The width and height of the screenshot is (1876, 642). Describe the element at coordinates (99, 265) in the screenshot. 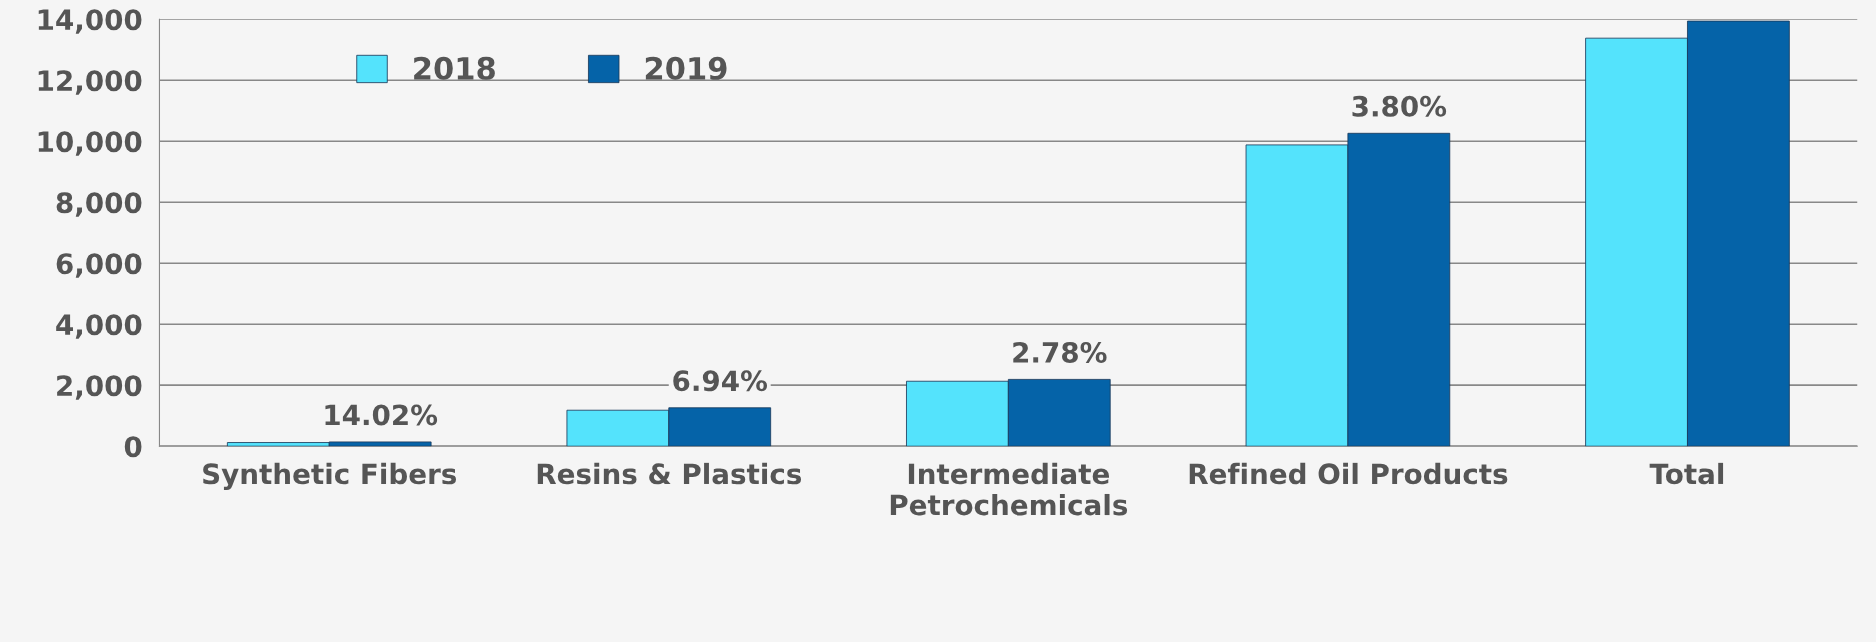

I see `y-tick-label: 6,000` at that location.